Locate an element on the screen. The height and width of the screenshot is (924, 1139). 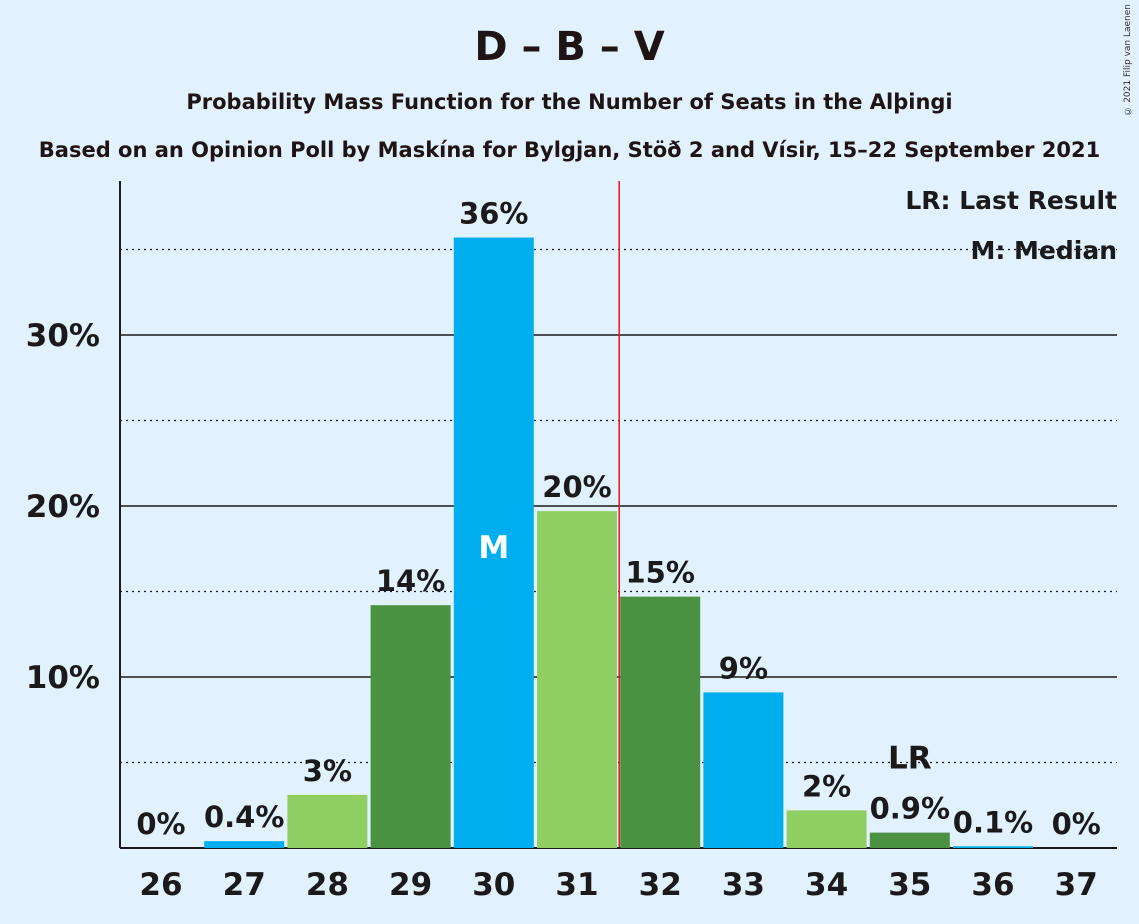
y-tick-label: 20% is located at coordinates (63, 507).